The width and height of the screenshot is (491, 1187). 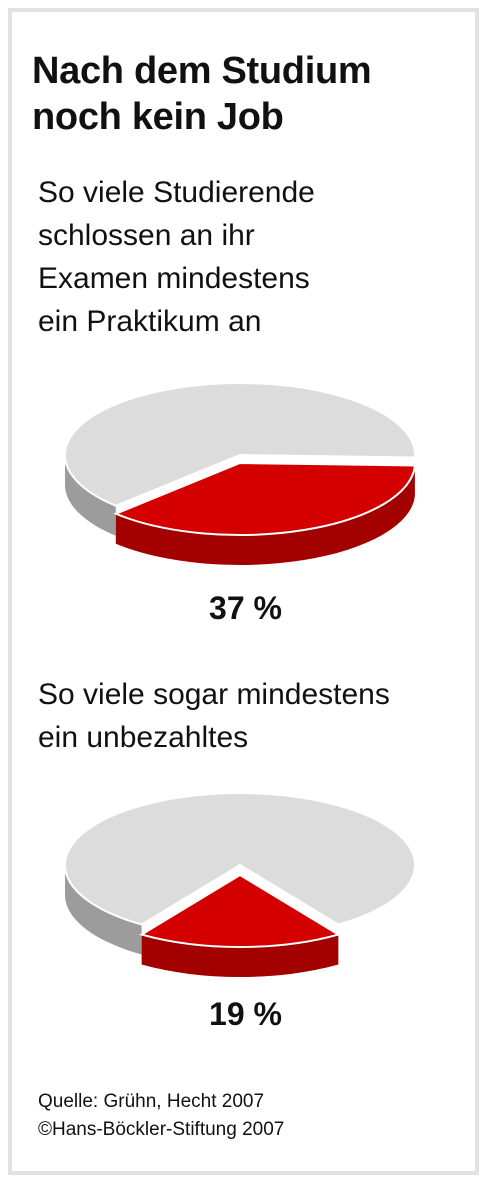 What do you see at coordinates (240, 444) in the screenshot?
I see `pie-1-slice-rest` at bounding box center [240, 444].